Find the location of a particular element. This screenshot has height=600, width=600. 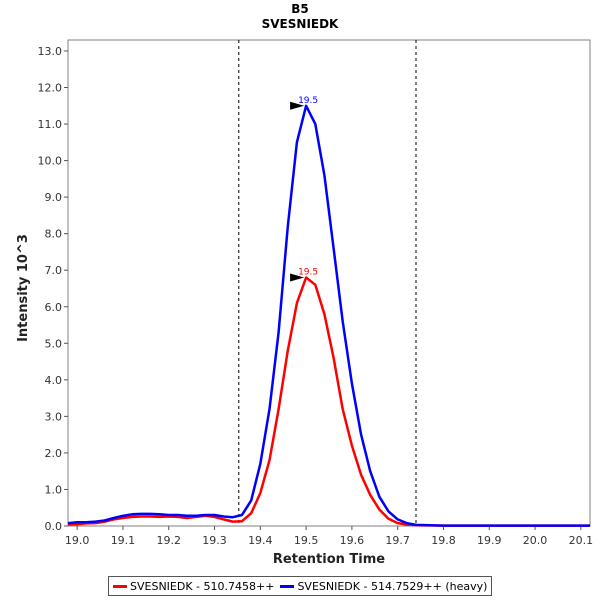

legend-label-light: SVESNIEDK - 510.7458++ is located at coordinates (202, 586).